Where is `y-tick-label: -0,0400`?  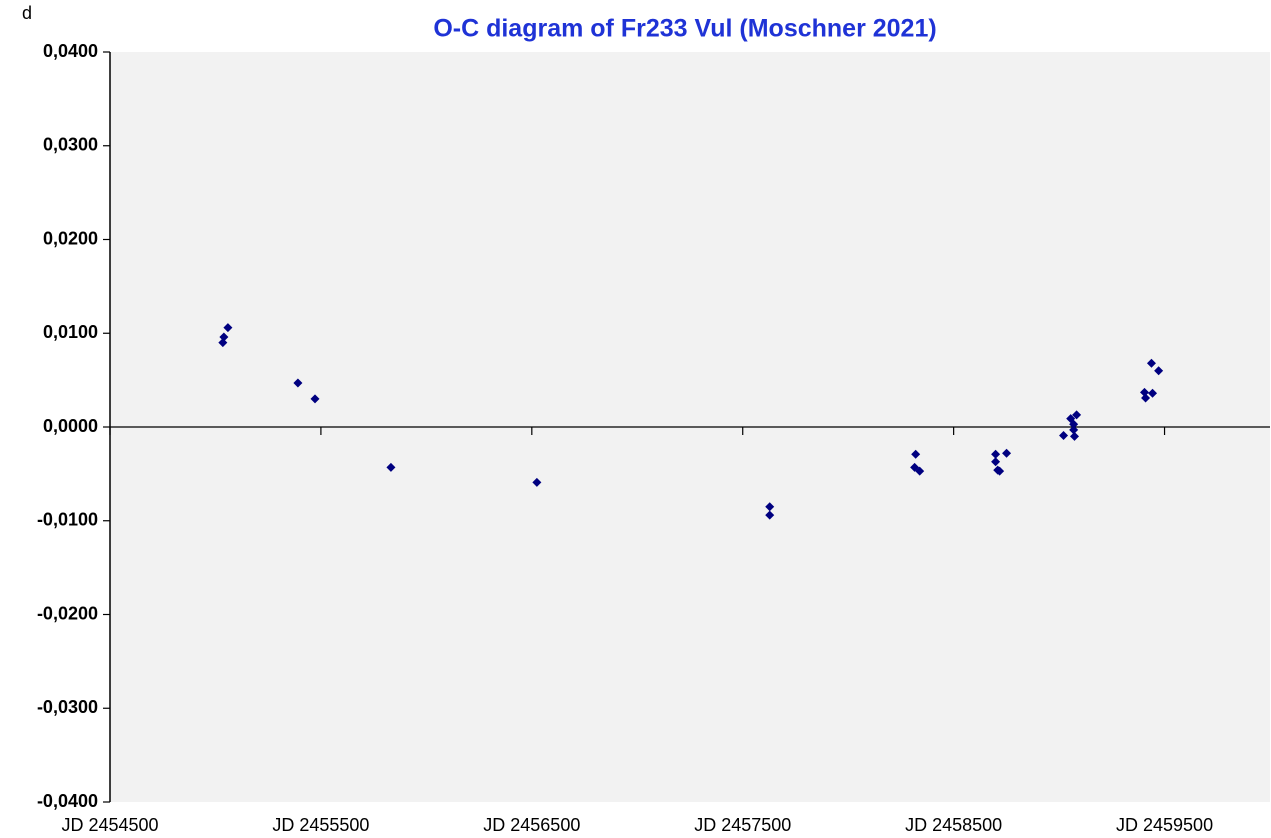
y-tick-label: -0,0400 is located at coordinates (67, 801).